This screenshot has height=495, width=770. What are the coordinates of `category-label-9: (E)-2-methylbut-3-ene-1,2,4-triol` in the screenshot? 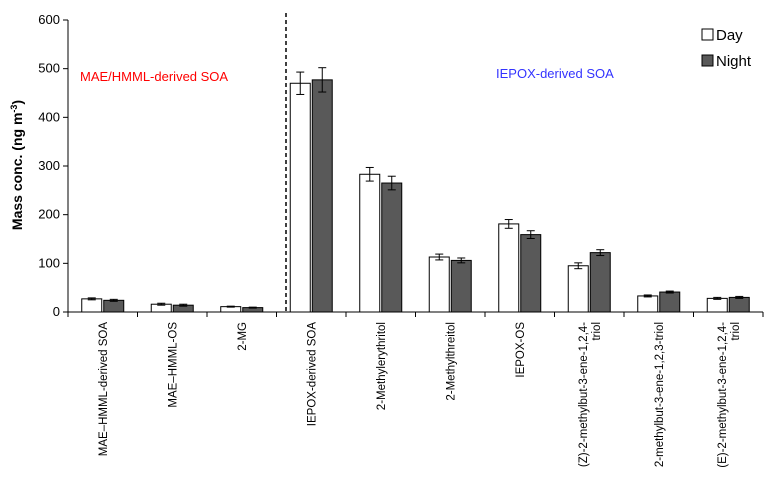 It's located at (729, 395).